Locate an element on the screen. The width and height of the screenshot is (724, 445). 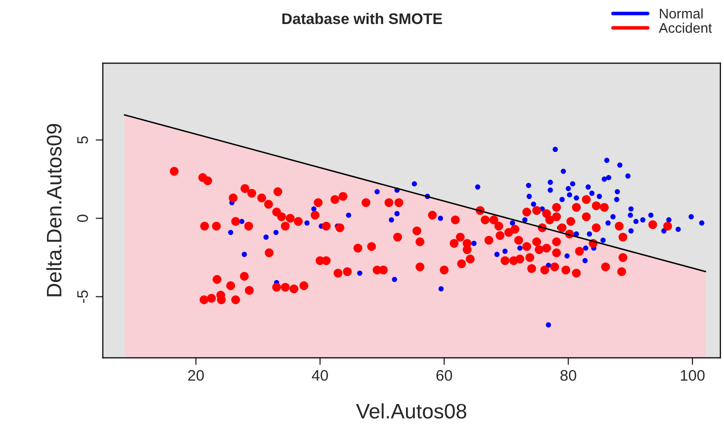
y-tick-label: 5 is located at coordinates (82, 140).